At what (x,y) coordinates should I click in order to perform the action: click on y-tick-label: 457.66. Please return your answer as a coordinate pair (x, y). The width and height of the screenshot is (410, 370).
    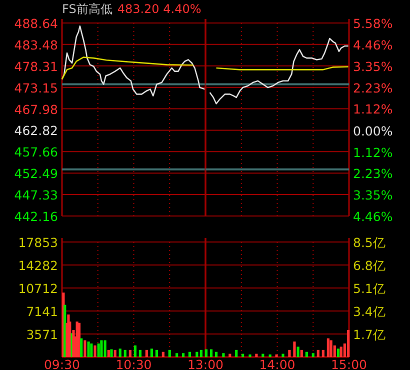
    Looking at the image, I should click on (36, 152).